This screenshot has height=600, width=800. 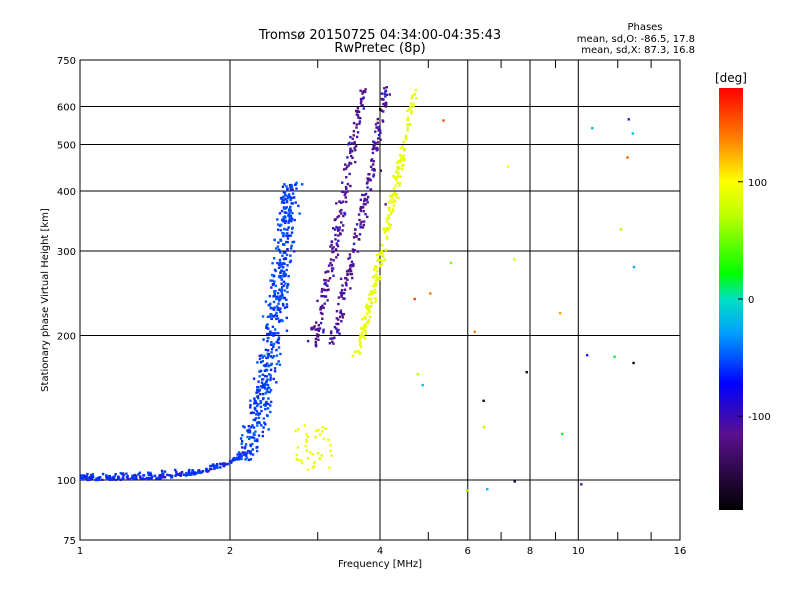 I want to click on colorbar-tick-label: -100, so click(x=759, y=417).